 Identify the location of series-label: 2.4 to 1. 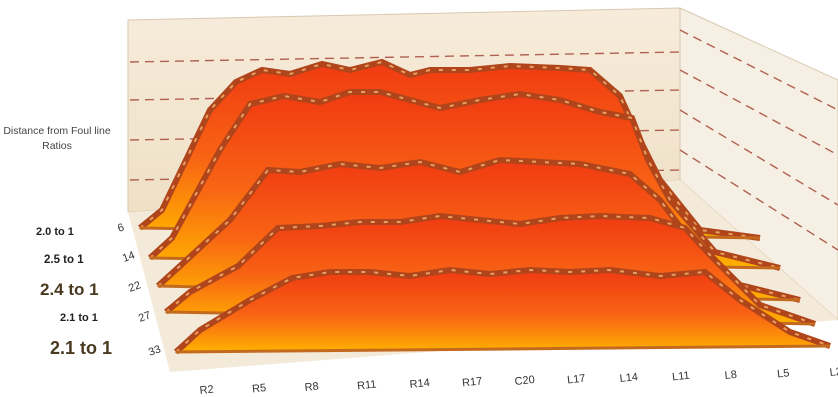
(69, 289).